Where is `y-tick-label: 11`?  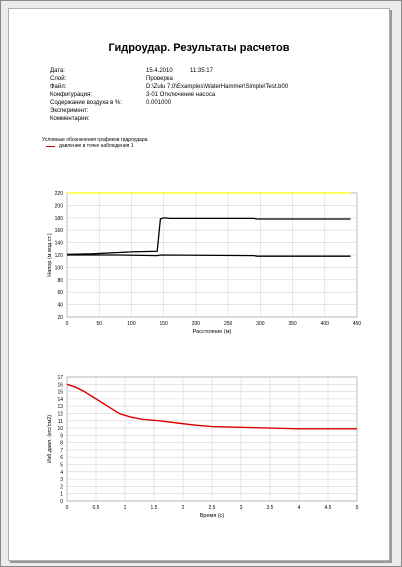 y-tick-label: 11 is located at coordinates (60, 422).